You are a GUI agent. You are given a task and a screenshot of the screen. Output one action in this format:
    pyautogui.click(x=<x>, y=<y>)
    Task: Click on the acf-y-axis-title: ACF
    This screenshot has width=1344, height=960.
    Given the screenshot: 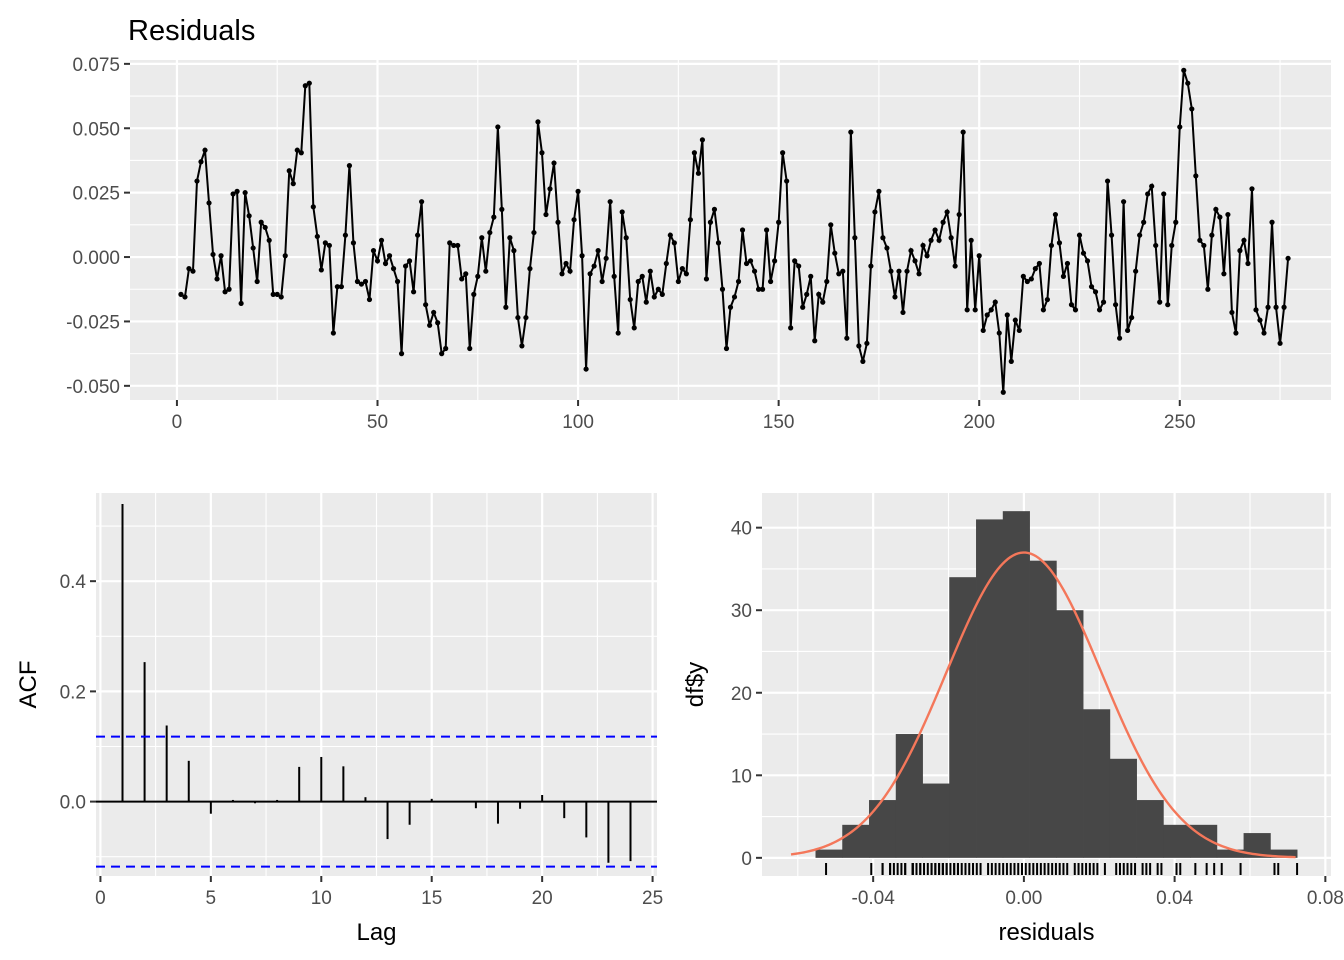 What is the action you would take?
    pyautogui.click(x=28, y=685)
    